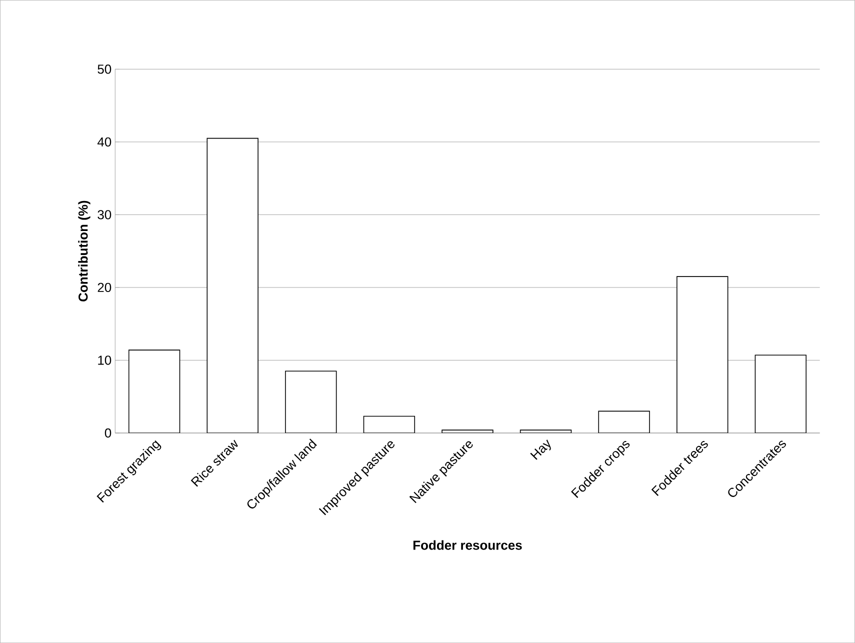 The image size is (855, 643). I want to click on x-tick-label: Hay, so click(540, 449).